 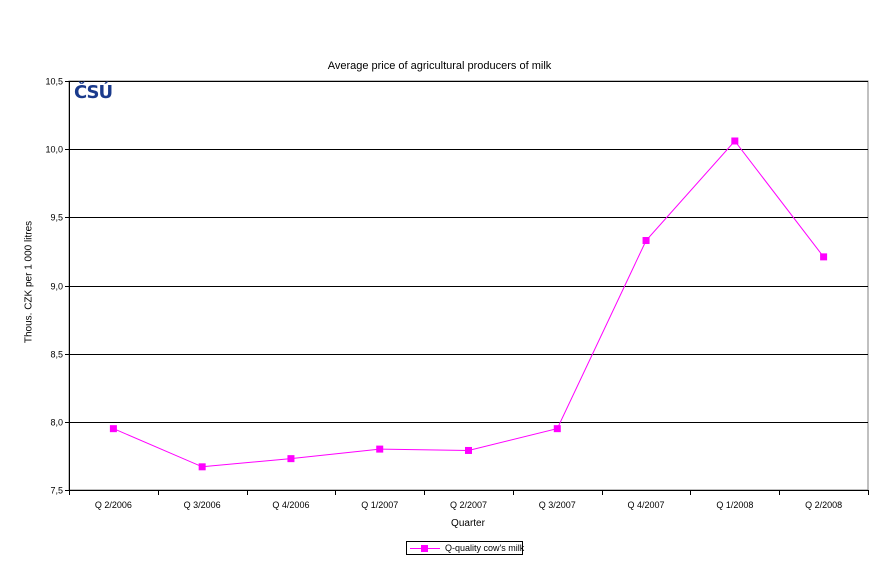 What do you see at coordinates (823, 505) in the screenshot?
I see `x-tick-label: Q 2/2008` at bounding box center [823, 505].